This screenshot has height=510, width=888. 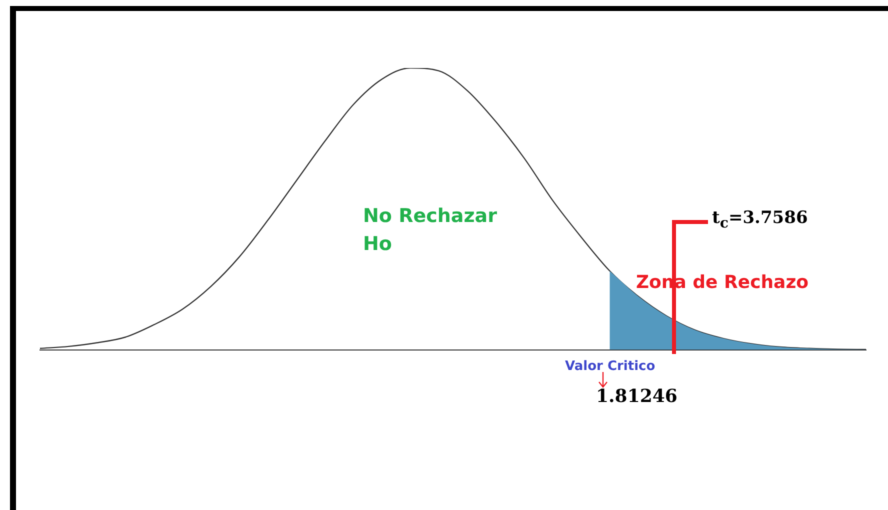 What do you see at coordinates (760, 220) in the screenshot?
I see `annotation: t$_{c}$=3.7586` at bounding box center [760, 220].